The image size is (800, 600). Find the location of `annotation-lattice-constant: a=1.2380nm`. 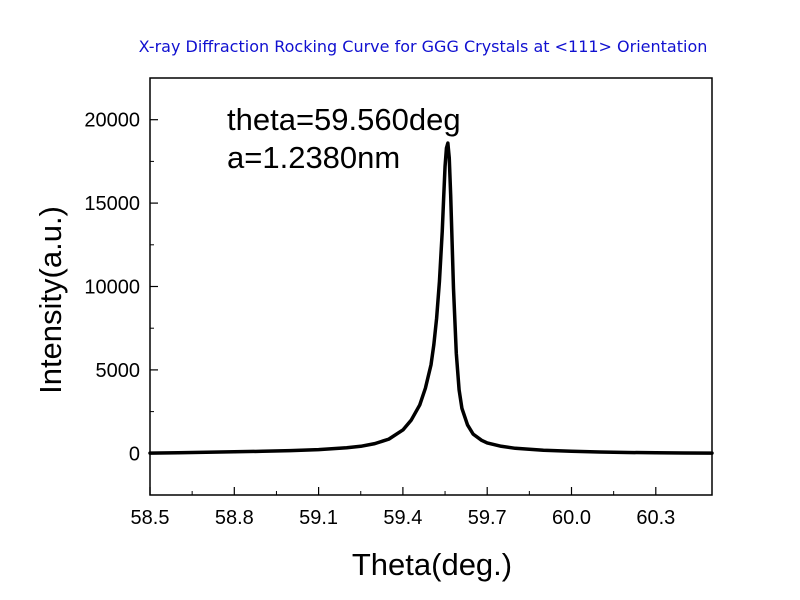

annotation-lattice-constant: a=1.2380nm is located at coordinates (313, 157).